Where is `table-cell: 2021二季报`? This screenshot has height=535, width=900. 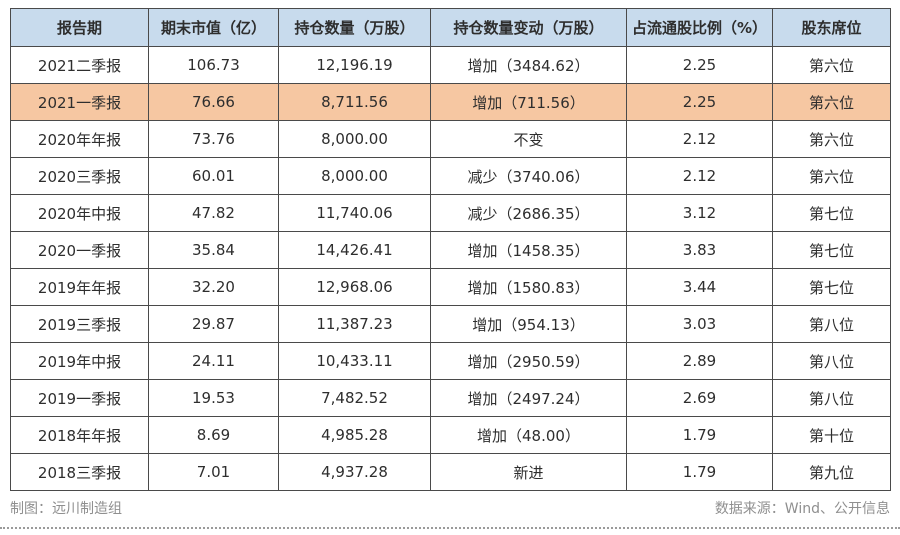 table-cell: 2021二季报 is located at coordinates (79, 65).